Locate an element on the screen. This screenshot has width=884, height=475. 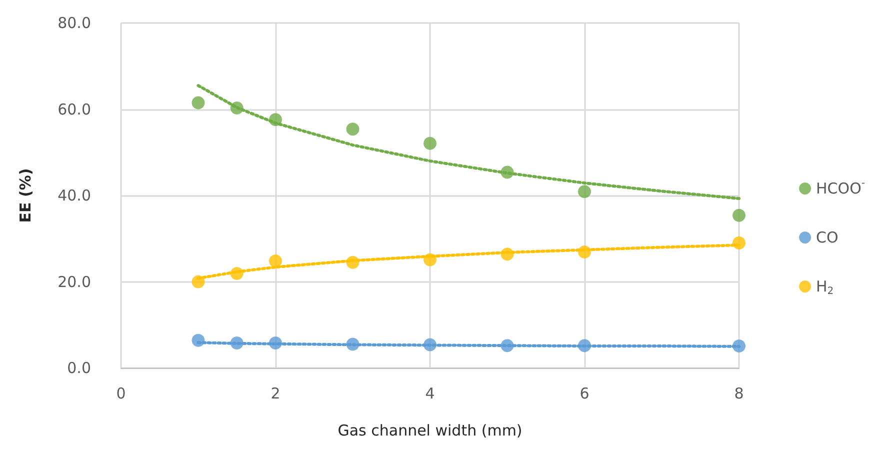
legend-label: HCOO- is located at coordinates (841, 188).